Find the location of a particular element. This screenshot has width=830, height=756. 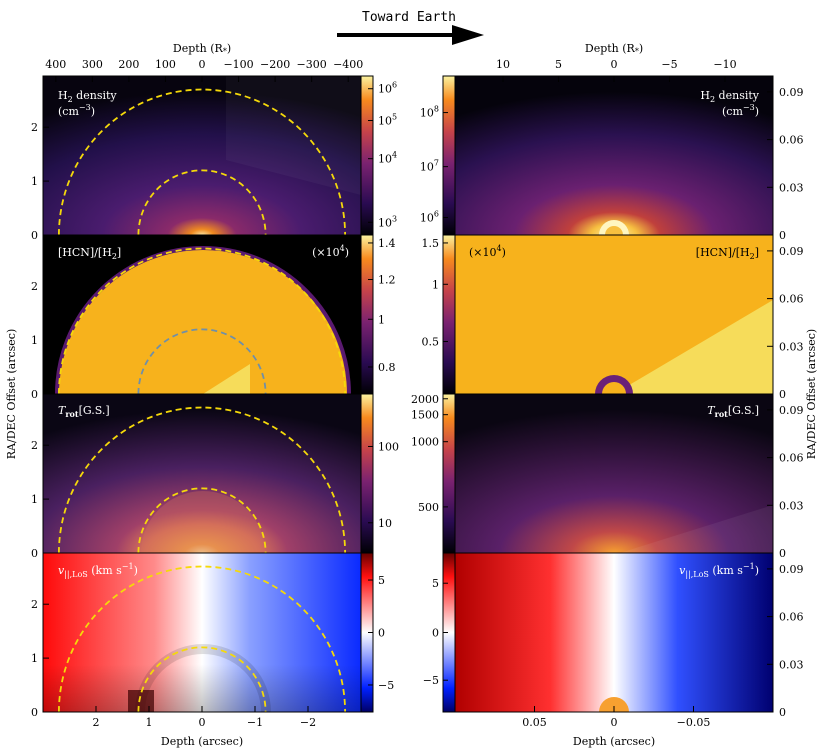

left-bottom-tick-label: 0 is located at coordinates (202, 722).